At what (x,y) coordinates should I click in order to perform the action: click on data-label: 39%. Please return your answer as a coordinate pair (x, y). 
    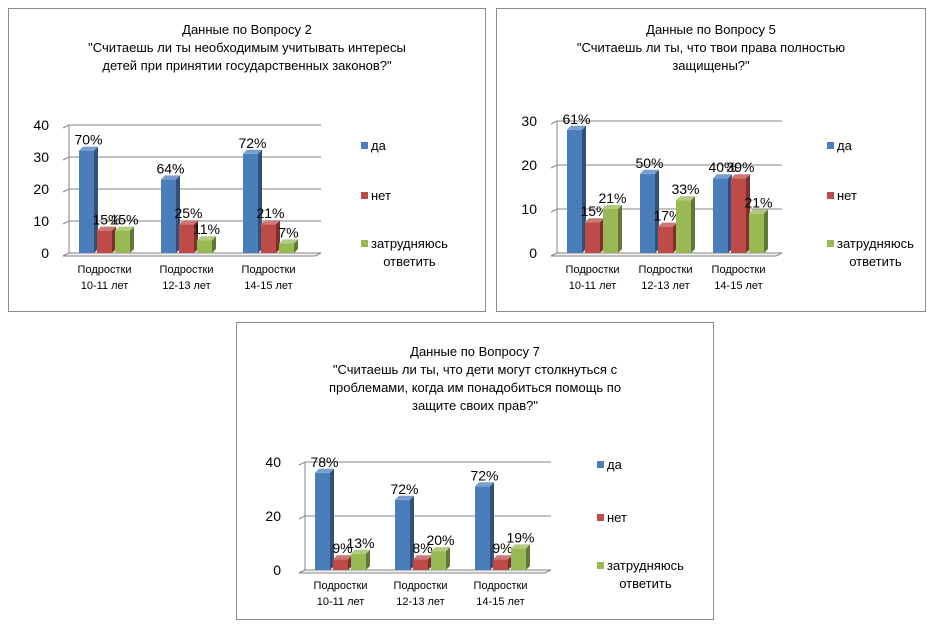
    Looking at the image, I should click on (740, 167).